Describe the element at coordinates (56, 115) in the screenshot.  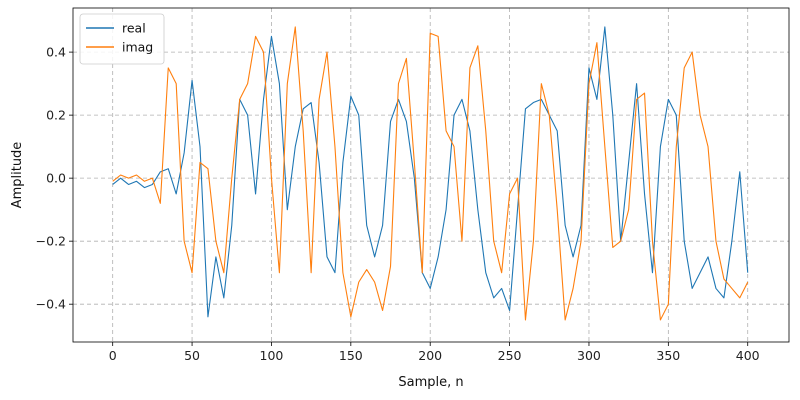
I see `y-tick-label: 0.2` at that location.